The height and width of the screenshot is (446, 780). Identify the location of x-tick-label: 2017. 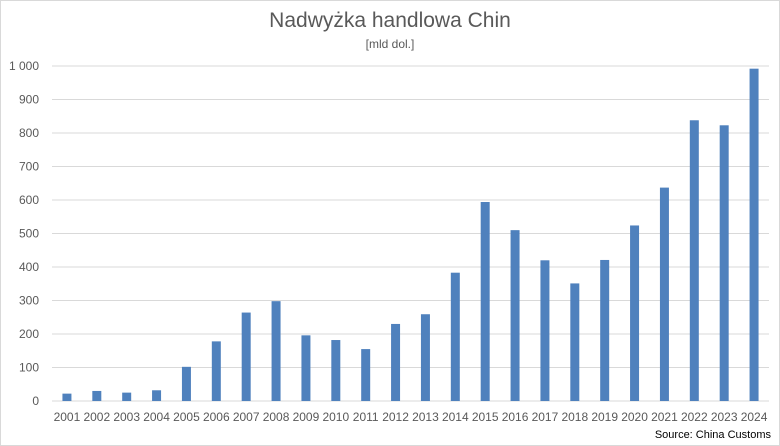
(545, 417).